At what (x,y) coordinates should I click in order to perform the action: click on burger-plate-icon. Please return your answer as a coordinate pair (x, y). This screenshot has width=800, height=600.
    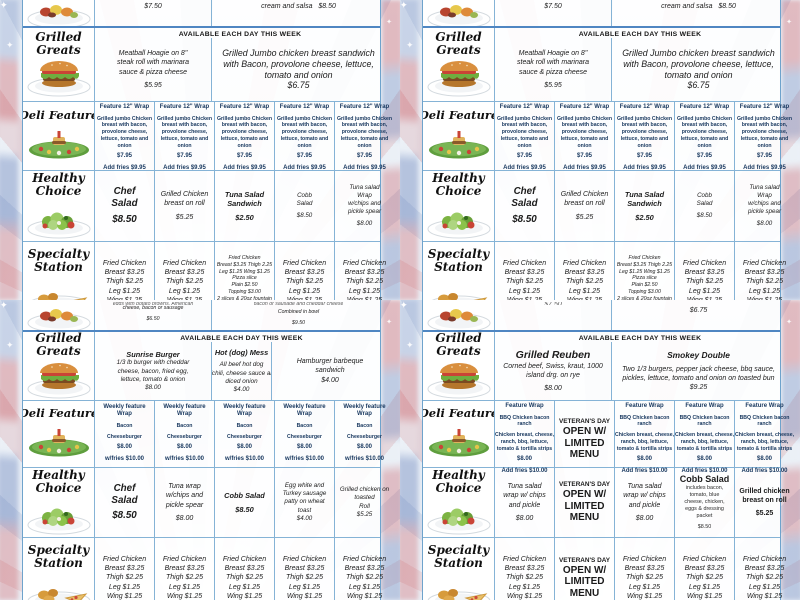
    Looking at the image, I should click on (459, 77).